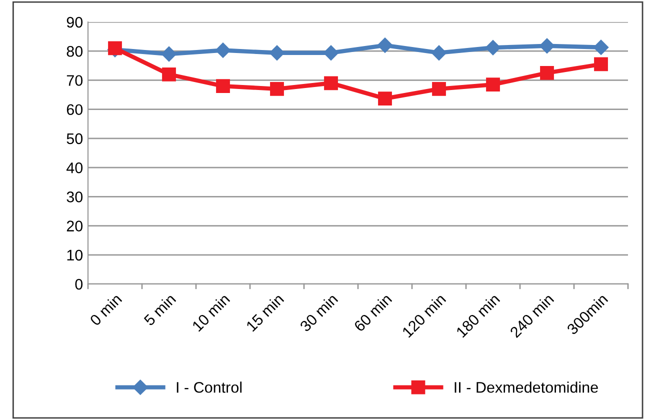 The height and width of the screenshot is (420, 659). Describe the element at coordinates (74, 22) in the screenshot. I see `y-tick-label: 90` at that location.